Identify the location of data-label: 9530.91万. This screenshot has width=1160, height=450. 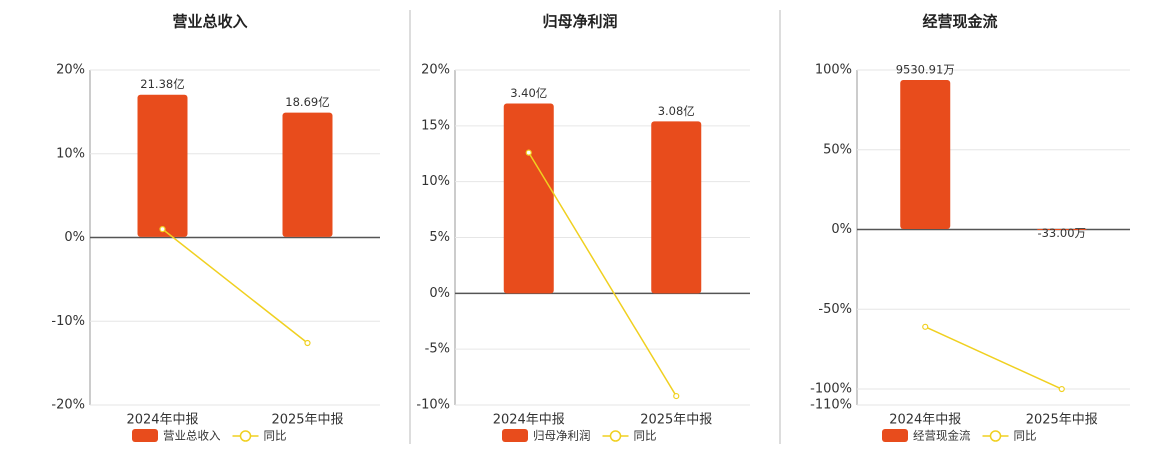
(925, 69).